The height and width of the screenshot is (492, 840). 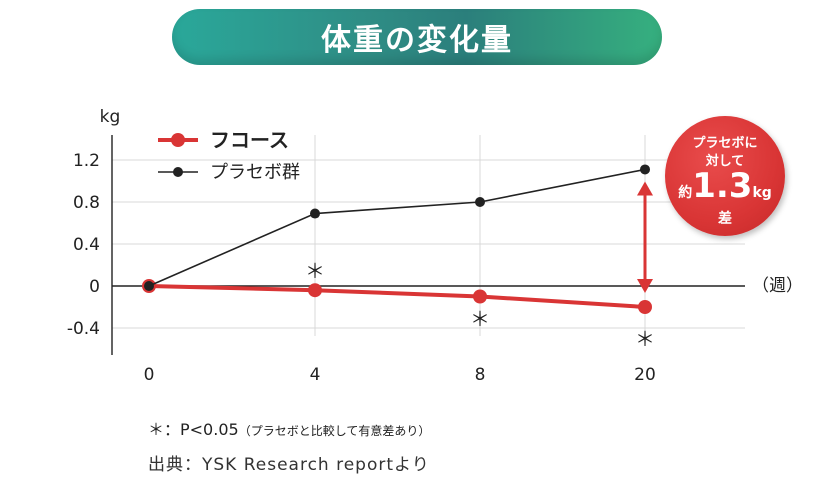 I want to click on y-tick-label: 0.8, so click(x=86, y=203).